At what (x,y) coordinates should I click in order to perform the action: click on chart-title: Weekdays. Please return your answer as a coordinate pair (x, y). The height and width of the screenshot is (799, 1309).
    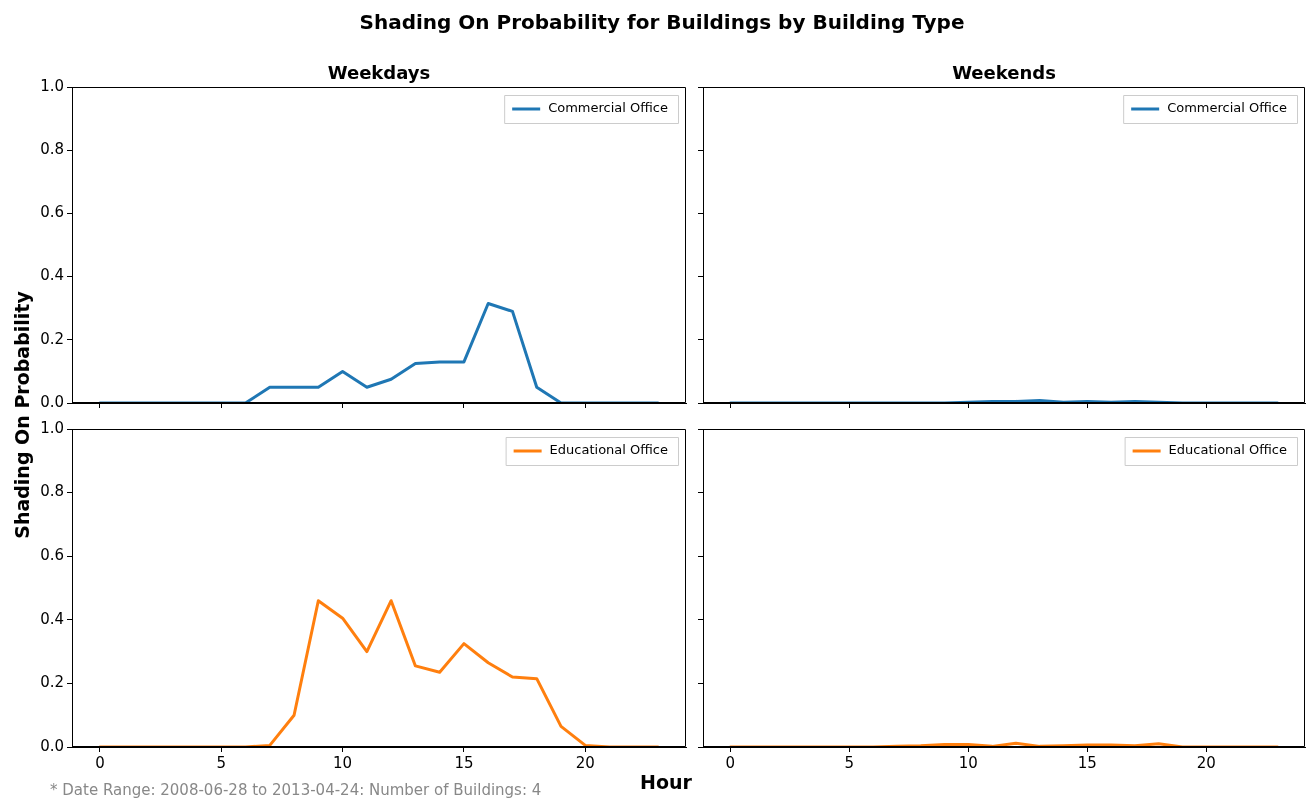
    Looking at the image, I should click on (379, 72).